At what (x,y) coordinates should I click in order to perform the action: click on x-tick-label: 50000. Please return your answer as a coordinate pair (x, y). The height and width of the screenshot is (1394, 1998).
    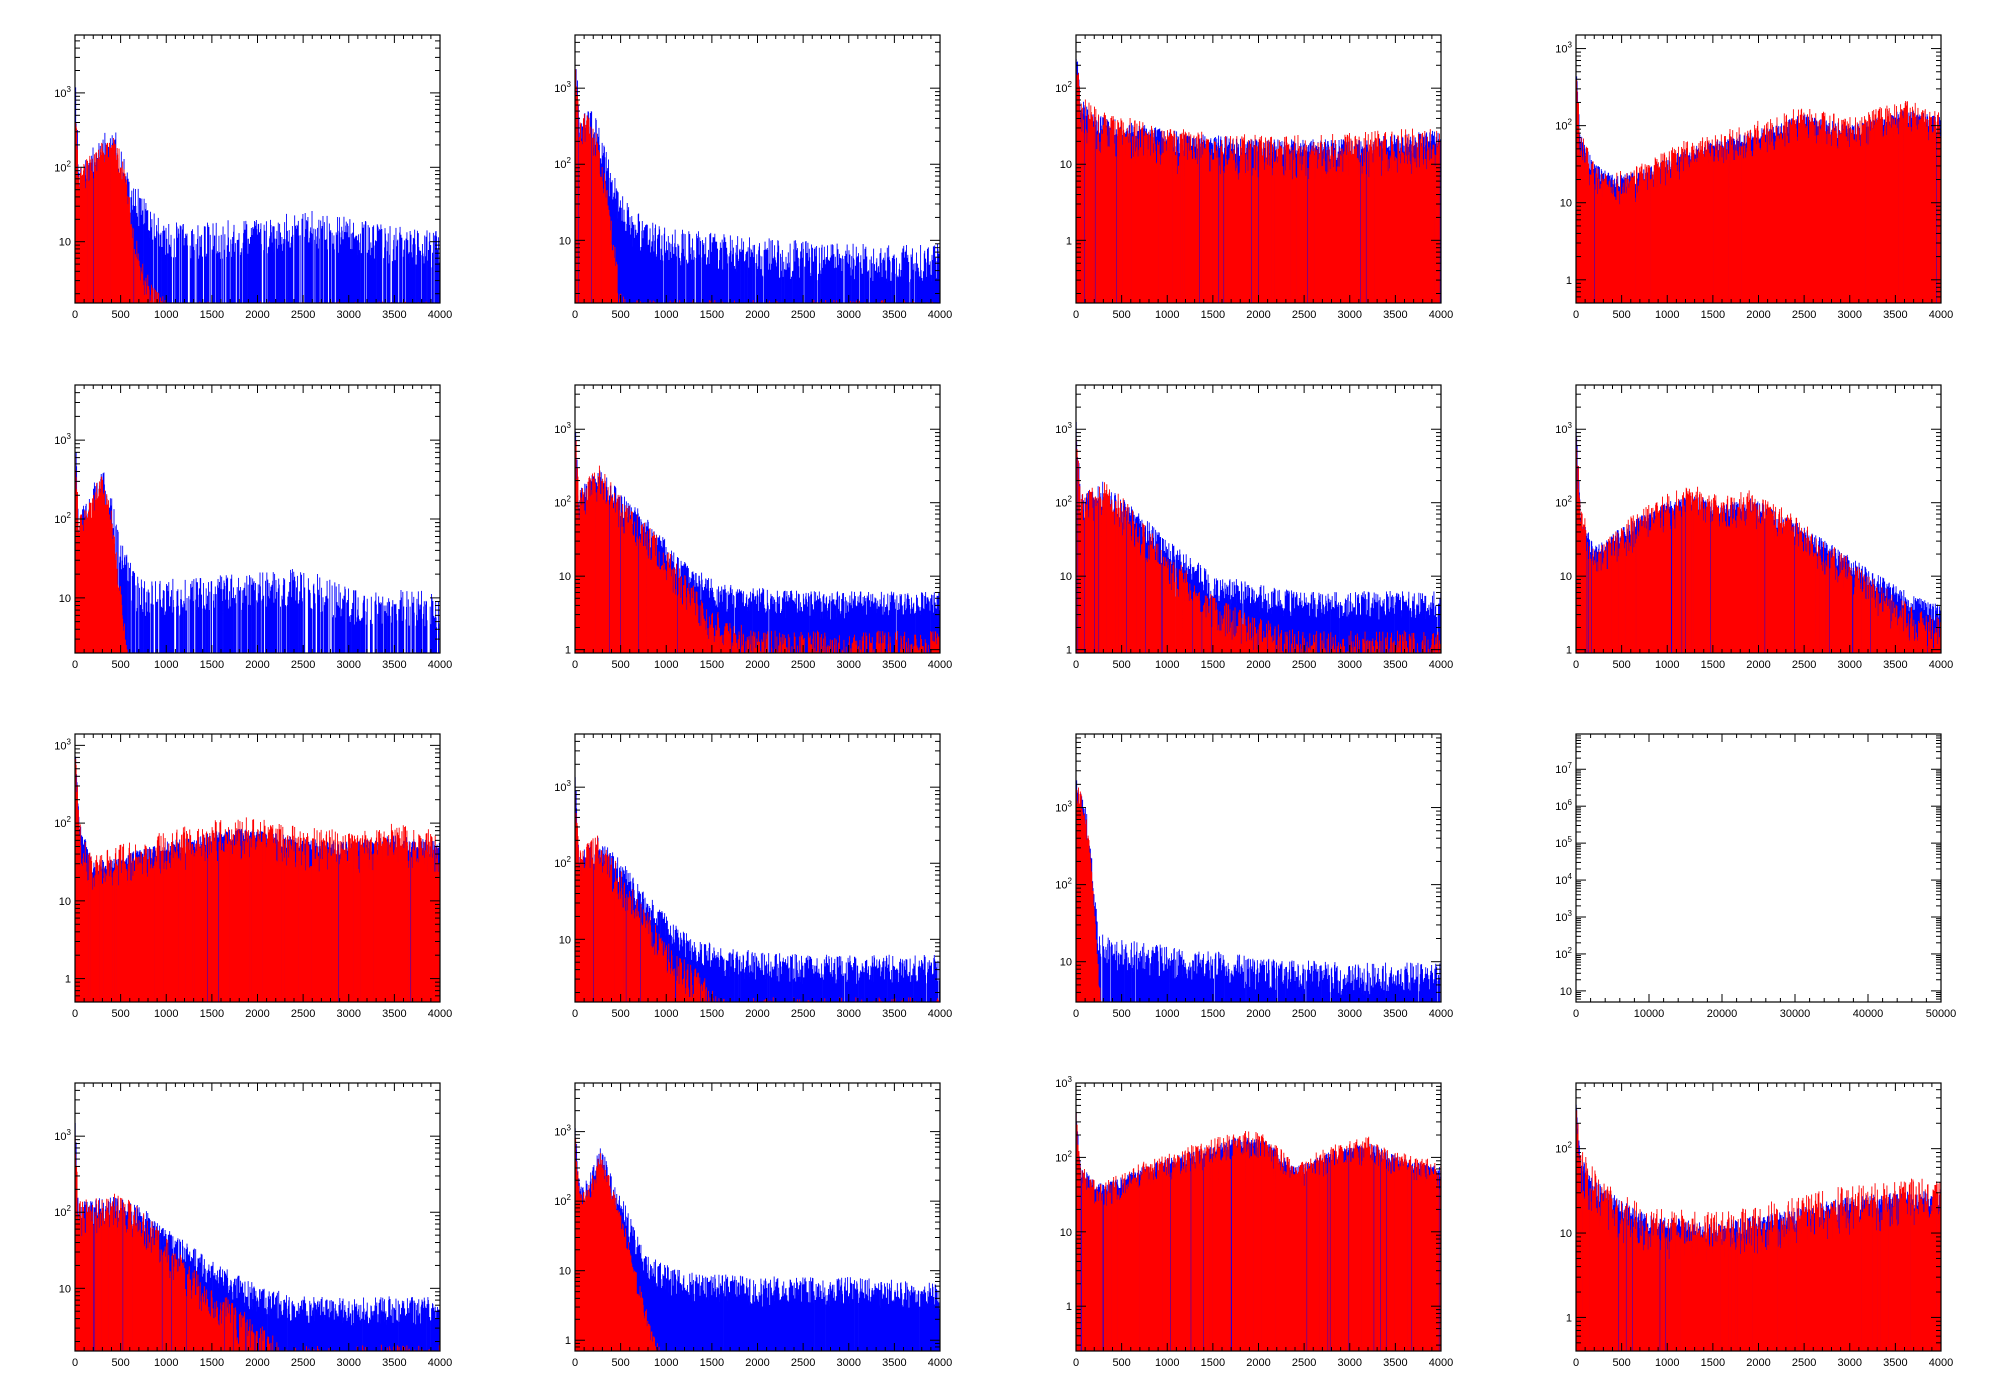
    Looking at the image, I should click on (1941, 1014).